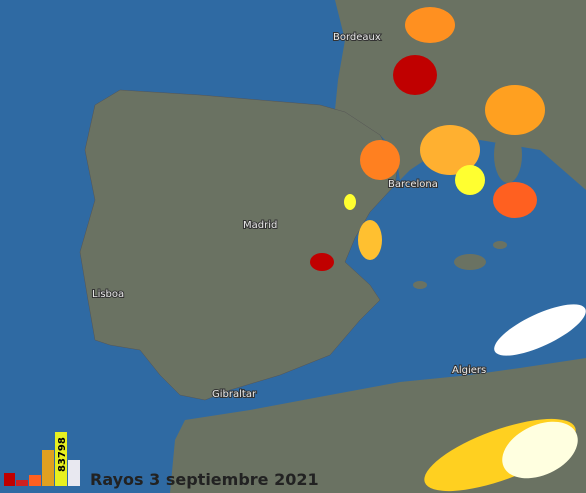 The image size is (586, 493). Describe the element at coordinates (420, 285) in the screenshot. I see `ibiza` at that location.